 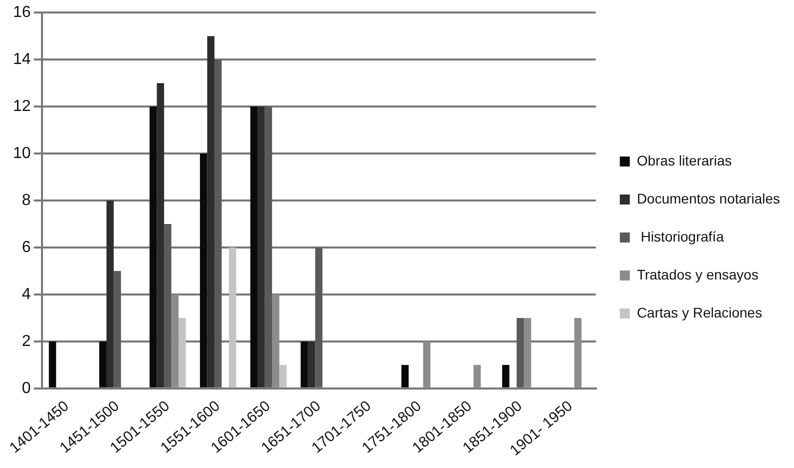 What do you see at coordinates (708, 198) in the screenshot?
I see `legend-label: Documentos notariales` at bounding box center [708, 198].